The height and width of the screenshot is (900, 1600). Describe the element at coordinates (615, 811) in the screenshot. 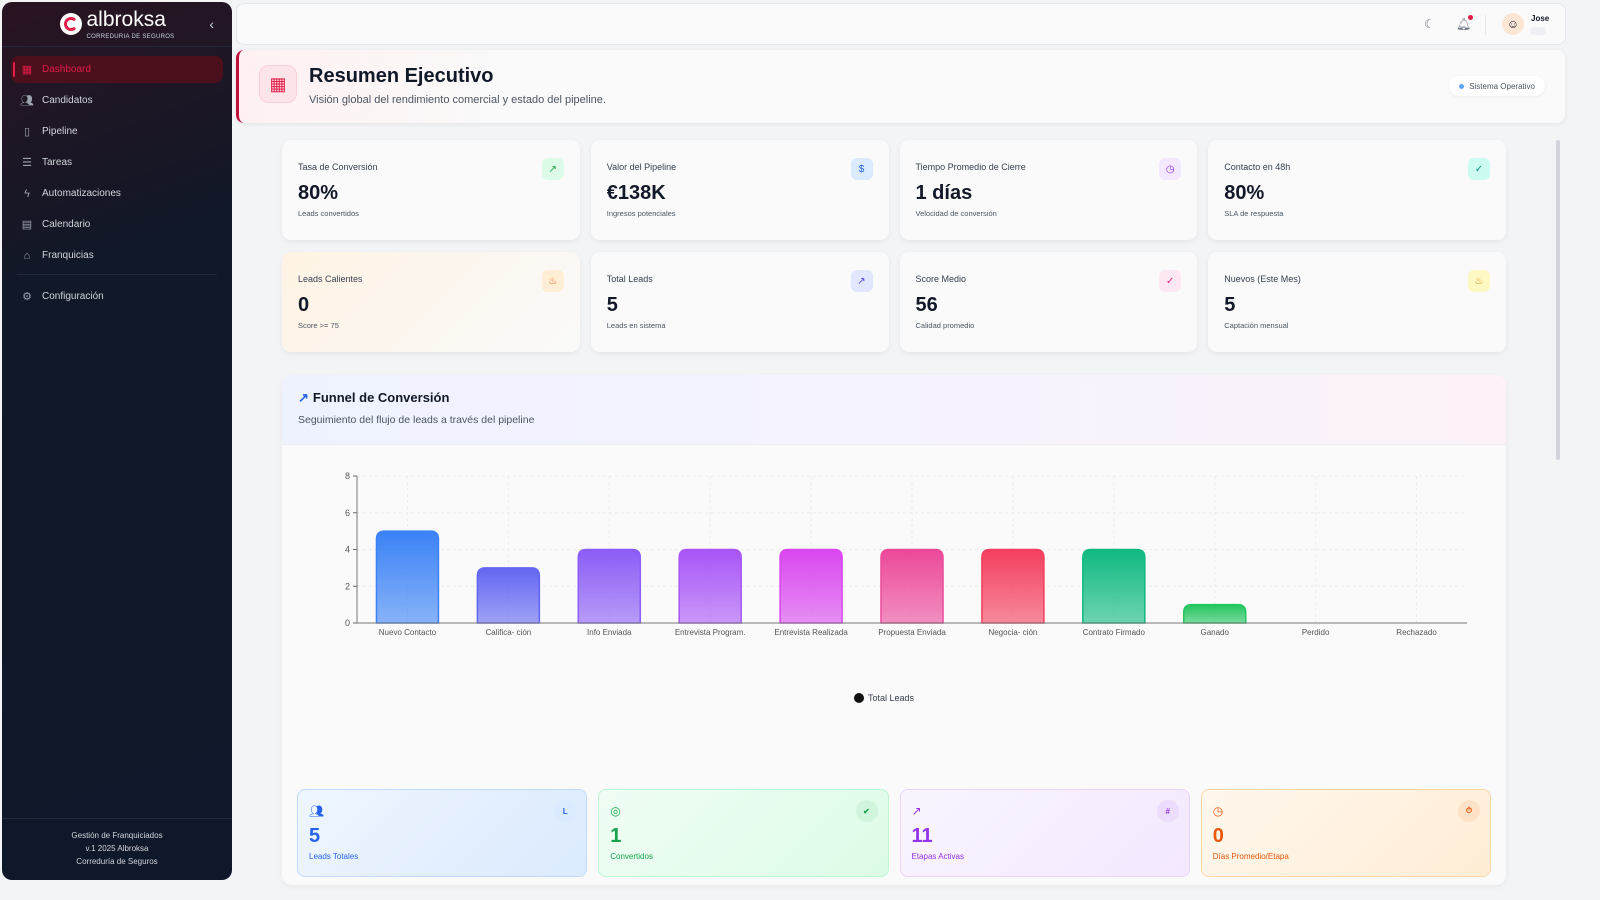

I see `target-icon: ◎` at that location.